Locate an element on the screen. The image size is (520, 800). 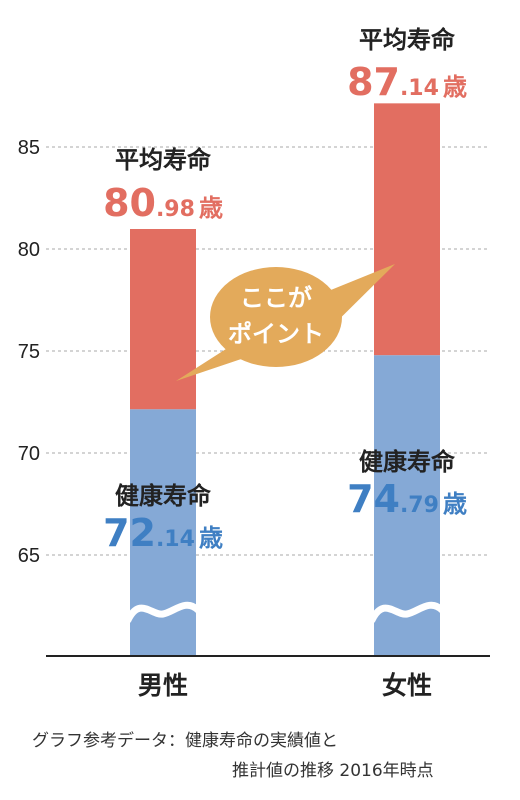
value-int: 80 is located at coordinates (129, 203).